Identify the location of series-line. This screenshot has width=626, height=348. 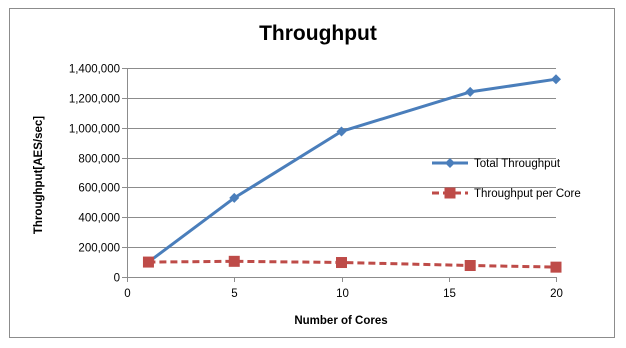
(352, 264).